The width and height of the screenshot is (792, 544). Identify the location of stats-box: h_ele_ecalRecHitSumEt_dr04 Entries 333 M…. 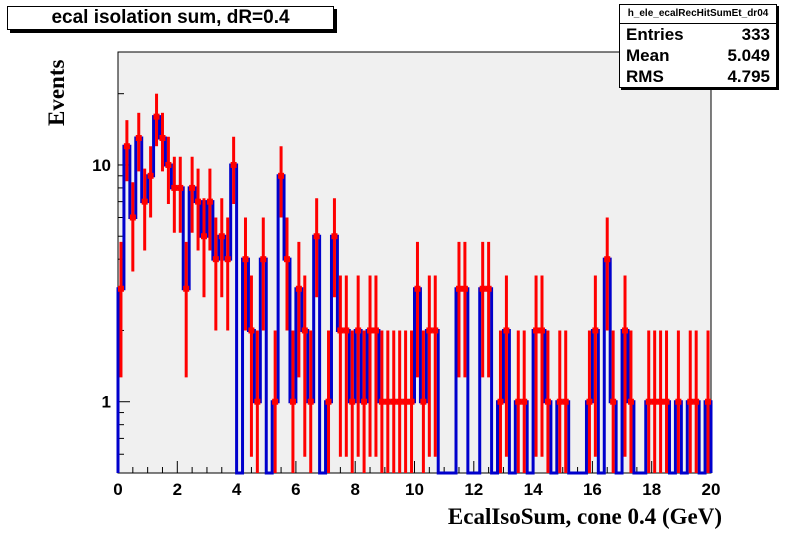
(698, 46).